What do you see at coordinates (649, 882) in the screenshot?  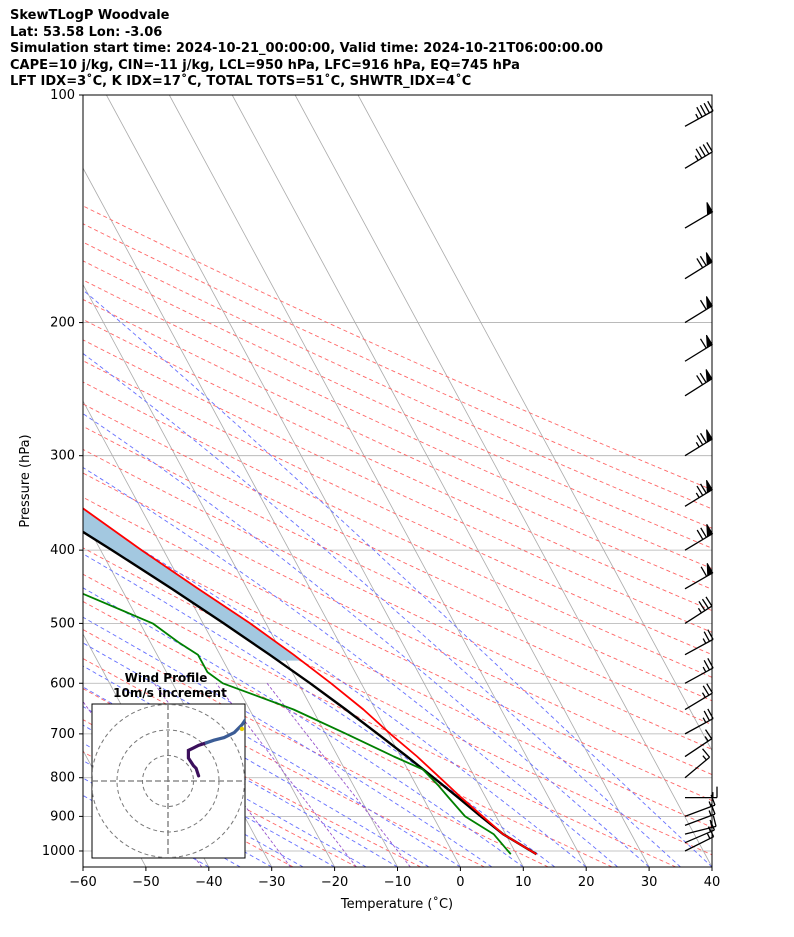 I see `x-tick-label: 30` at bounding box center [649, 882].